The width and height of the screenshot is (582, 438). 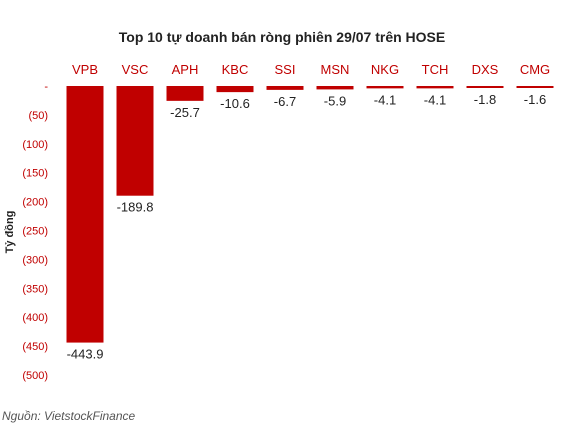 I want to click on y-tick-label: (50), so click(x=38, y=116).